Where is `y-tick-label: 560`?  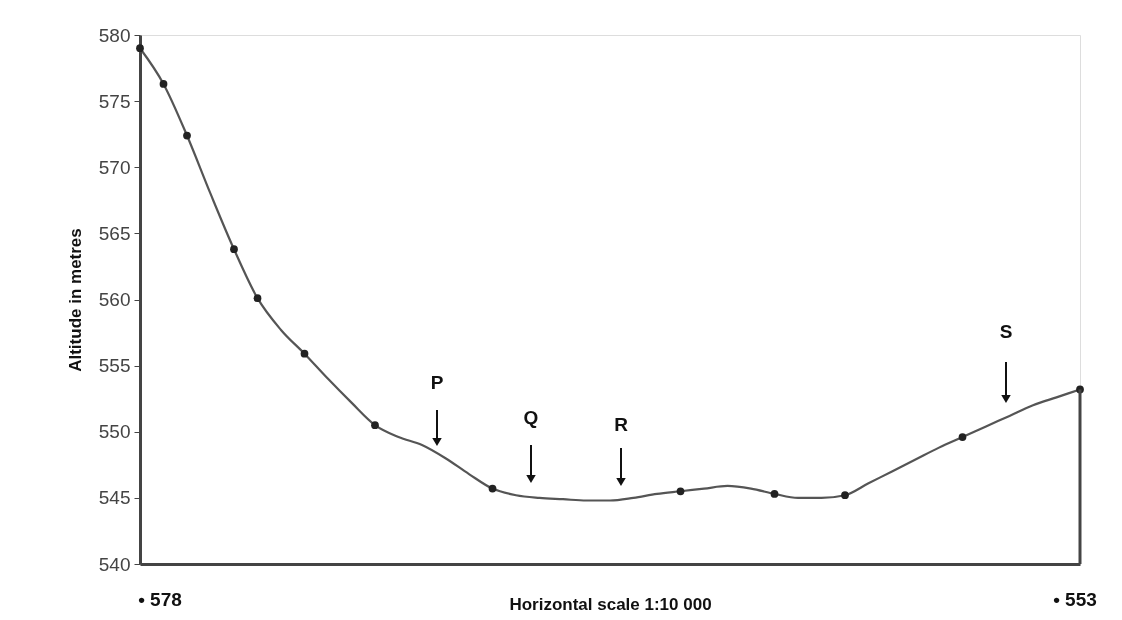
y-tick-label: 560 is located at coordinates (114, 299).